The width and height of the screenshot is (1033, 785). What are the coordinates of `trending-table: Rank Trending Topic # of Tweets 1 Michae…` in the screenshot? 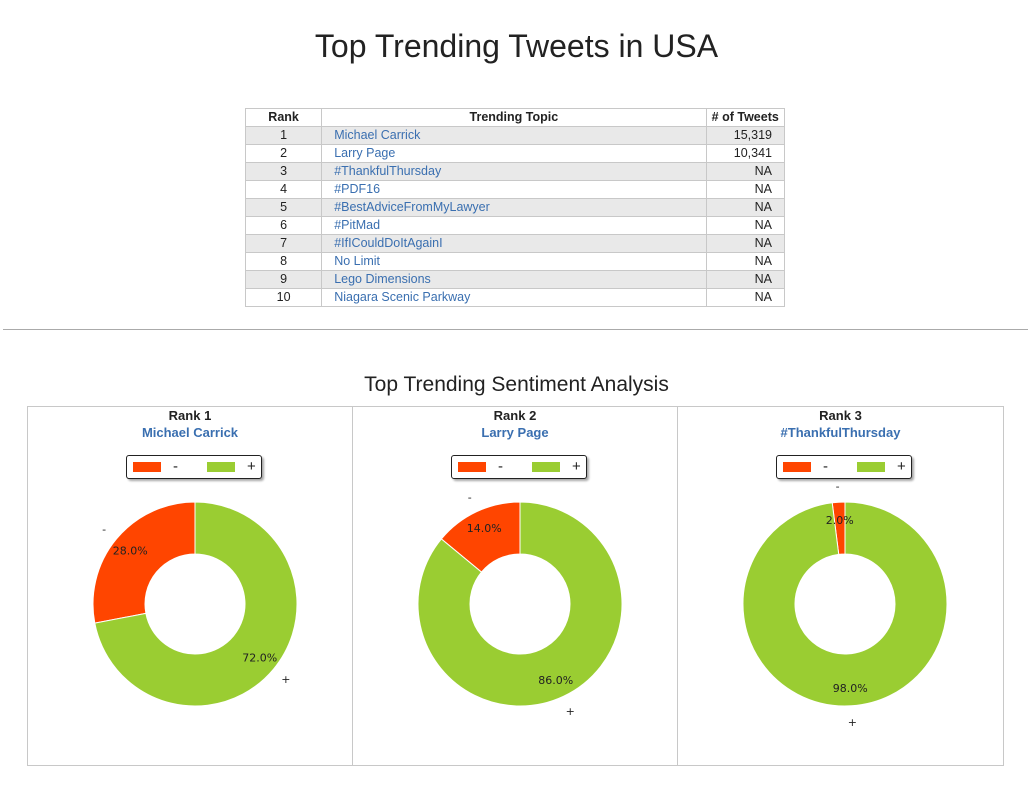 It's located at (514, 207).